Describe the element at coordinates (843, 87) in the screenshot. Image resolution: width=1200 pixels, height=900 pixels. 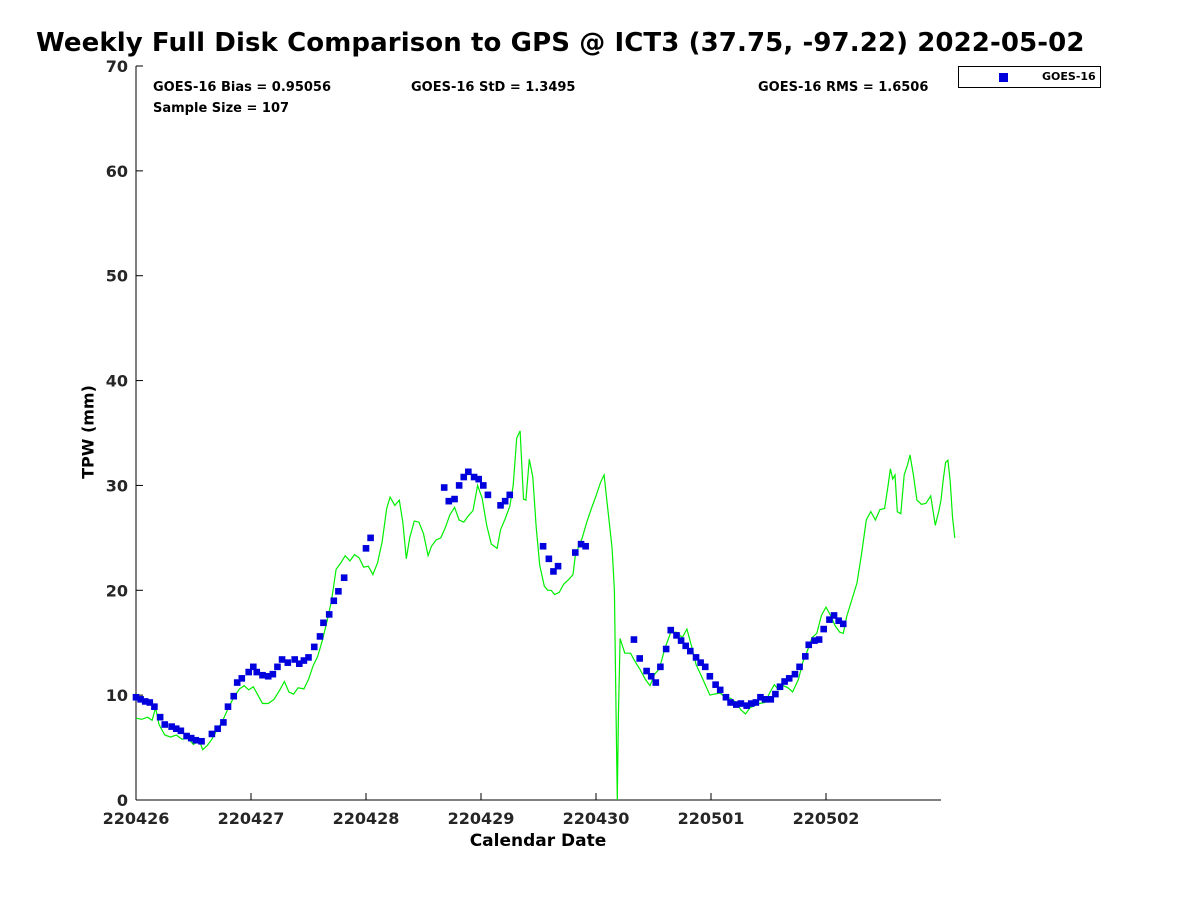
I see `rms-stat: GOES-16 RMS = 1.6506` at that location.